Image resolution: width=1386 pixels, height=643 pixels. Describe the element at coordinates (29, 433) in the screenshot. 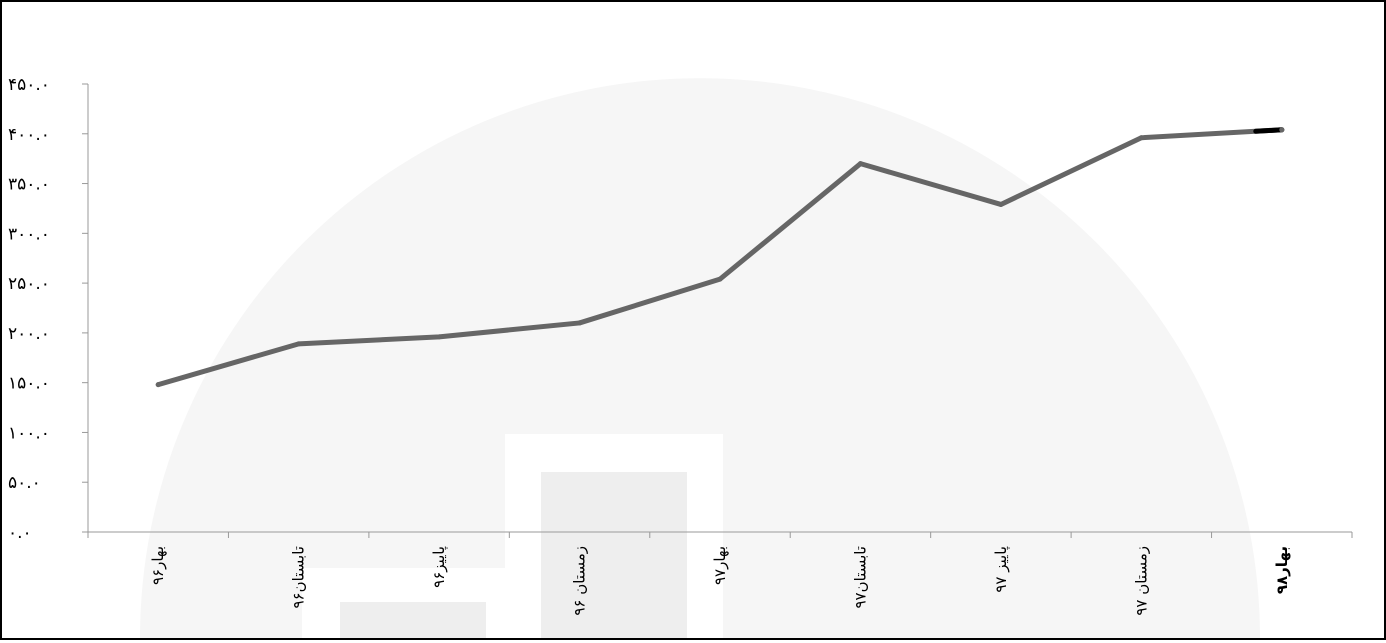

I see `y-tick-label: ۱۰۰.۰` at that location.